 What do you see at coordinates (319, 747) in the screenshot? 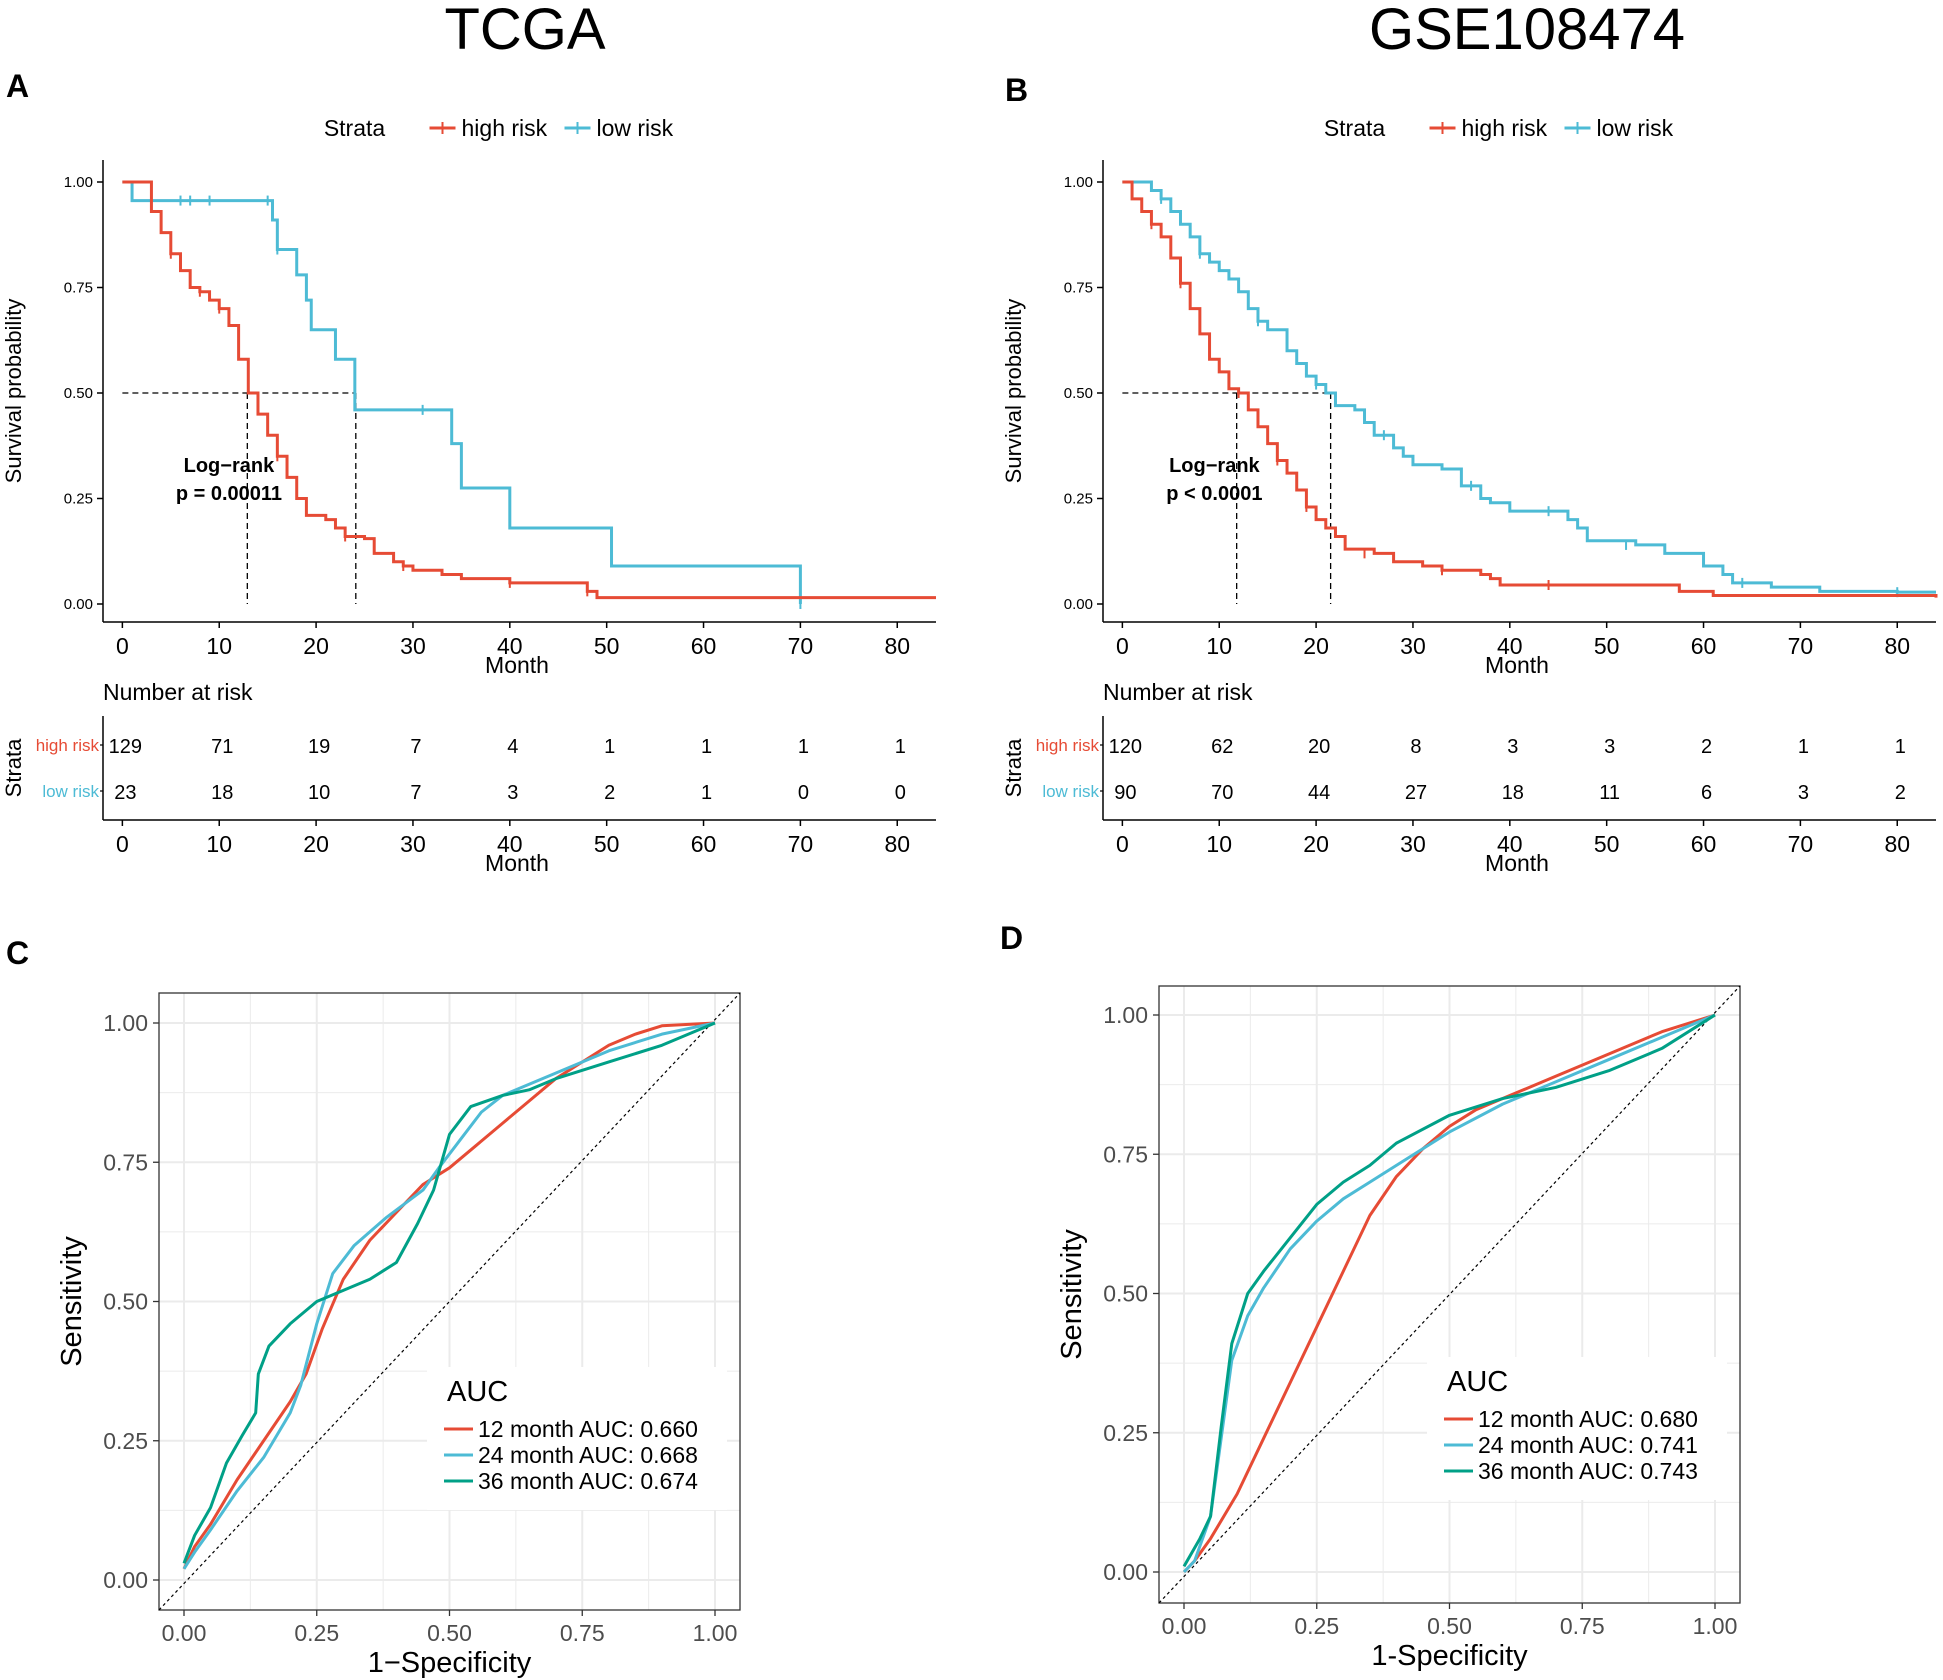
I see `risk-count: 19` at bounding box center [319, 747].